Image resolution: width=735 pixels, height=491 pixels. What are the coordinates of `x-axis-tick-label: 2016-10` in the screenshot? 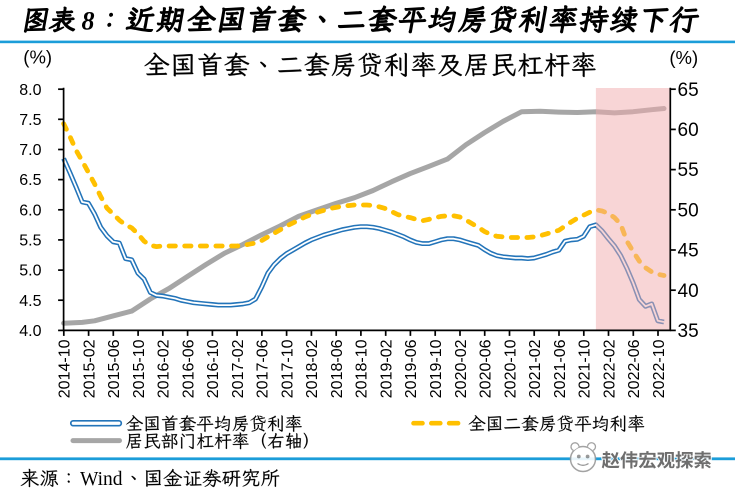 It's located at (213, 368).